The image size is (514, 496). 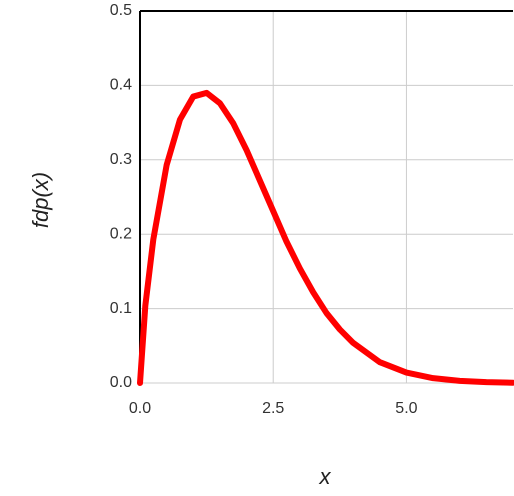 I want to click on y-tick-label: 0.4, so click(x=121, y=85).